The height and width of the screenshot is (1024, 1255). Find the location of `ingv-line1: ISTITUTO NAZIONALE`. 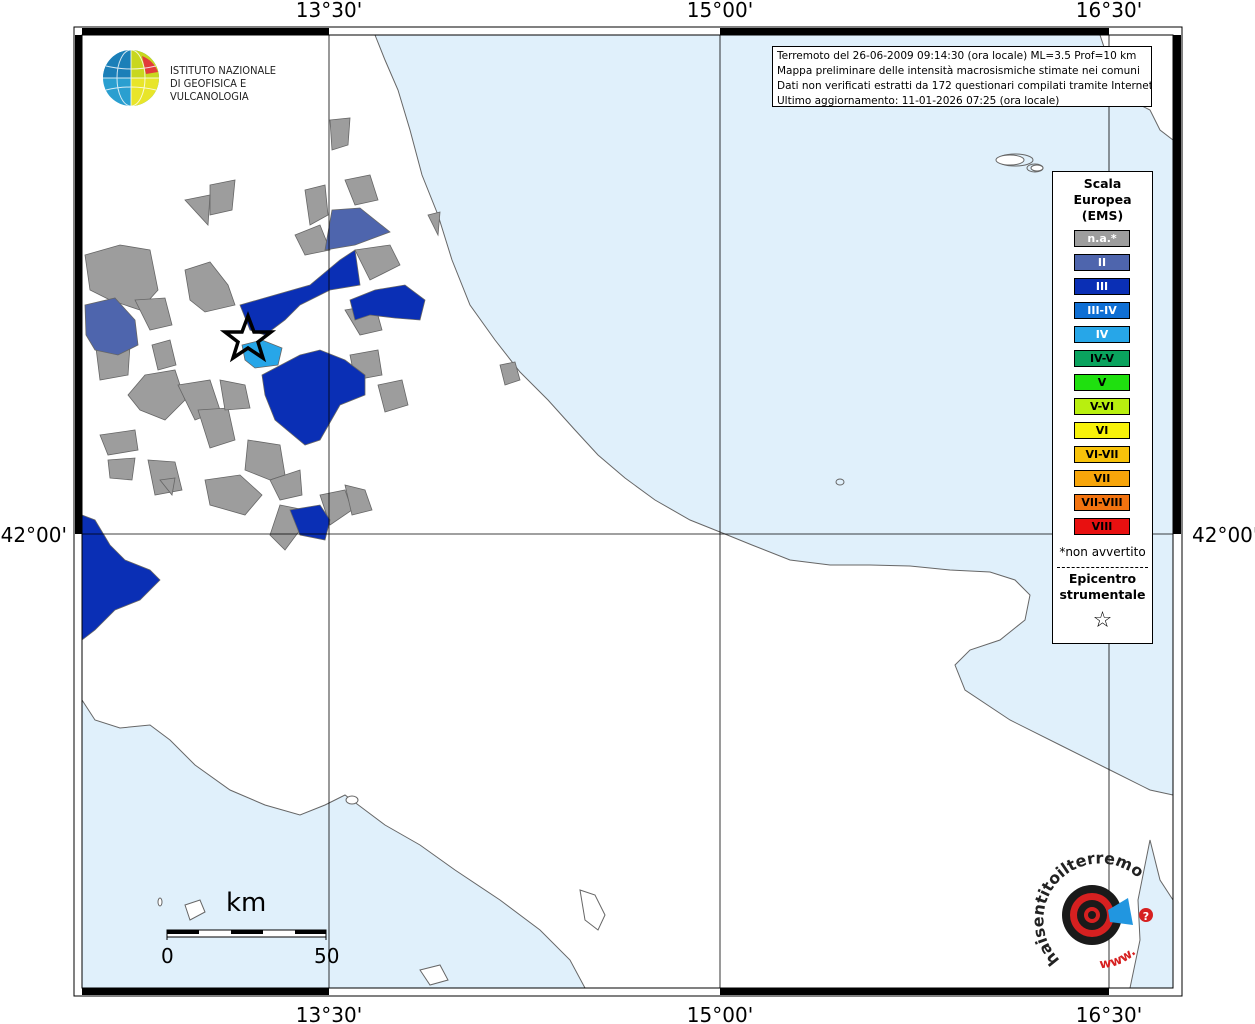

ingv-line1: ISTITUTO NAZIONALE is located at coordinates (223, 70).